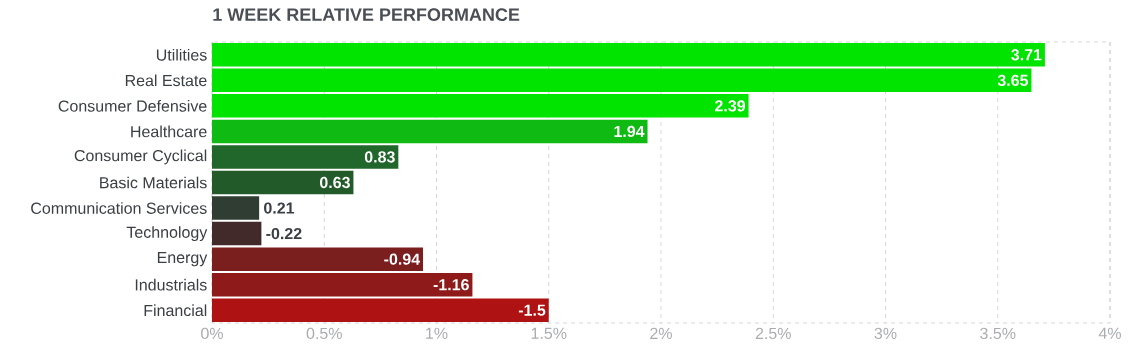  I want to click on data-label: 3.71, so click(1026, 55).